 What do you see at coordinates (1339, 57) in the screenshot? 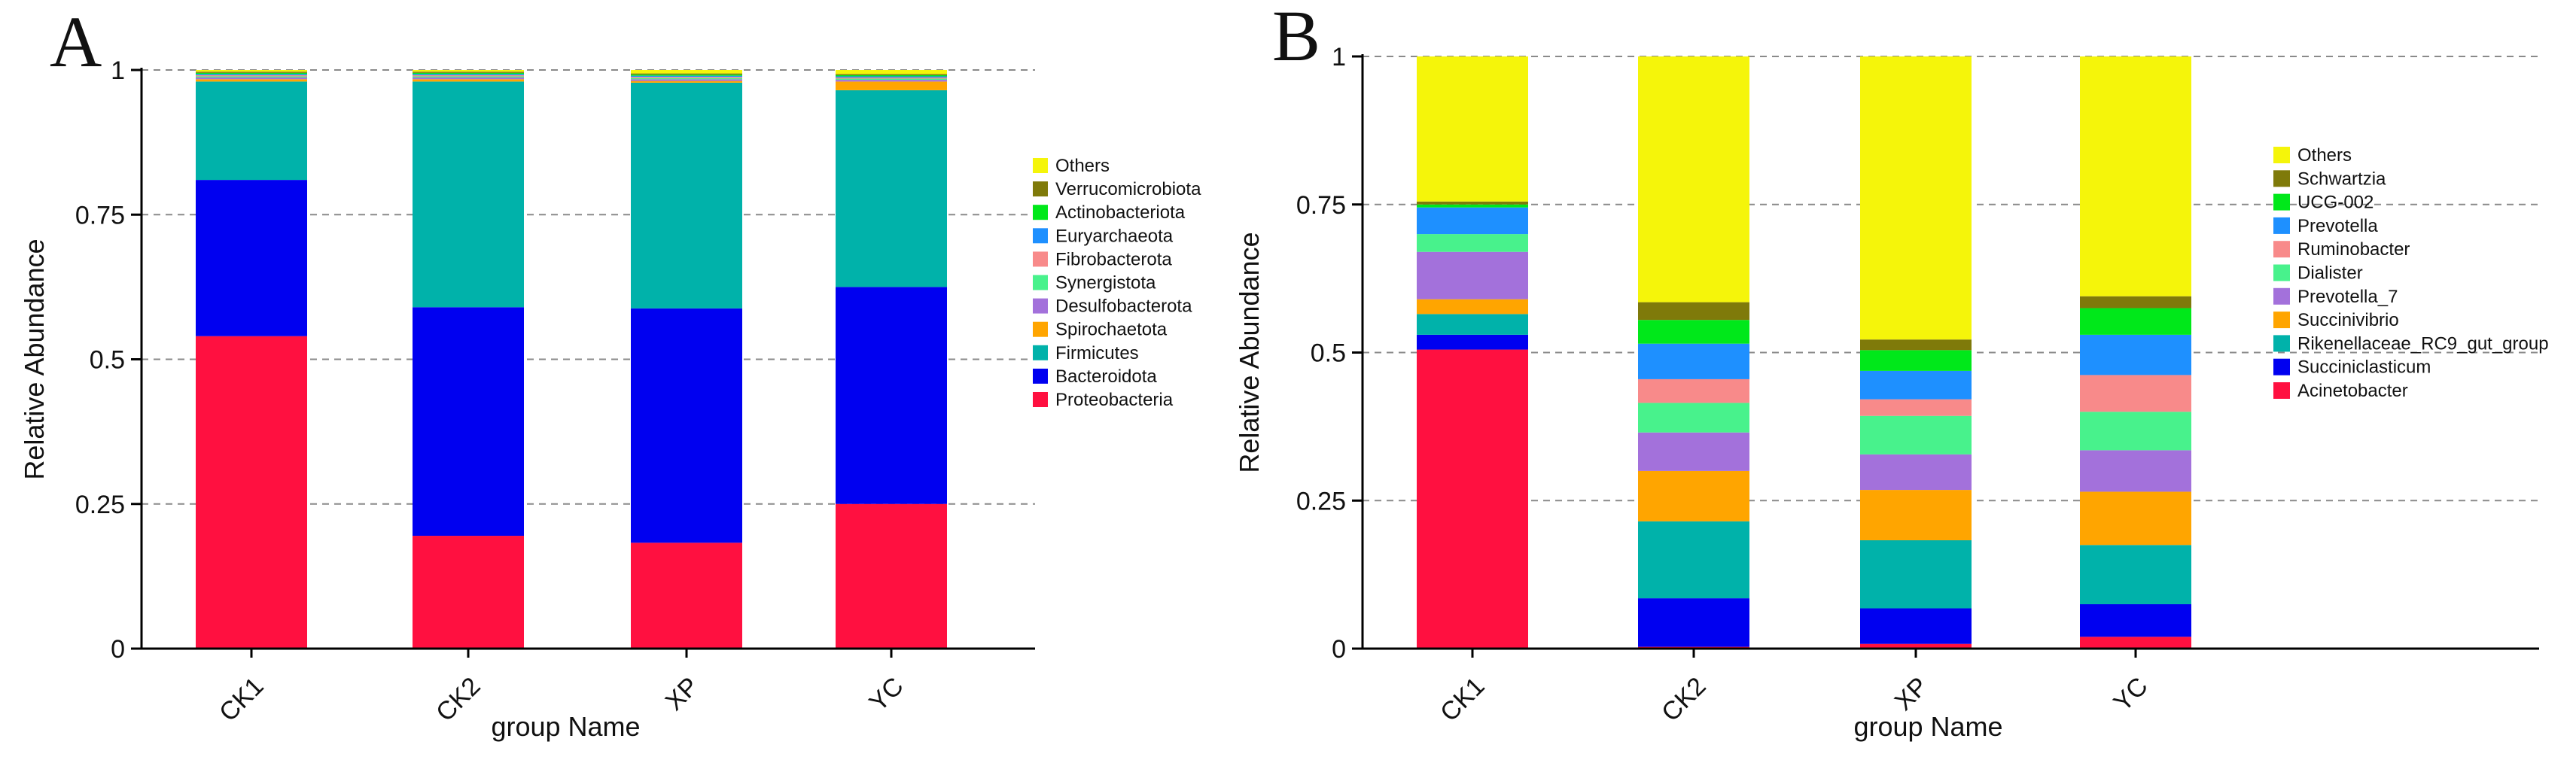
I see `y-tick-label-b: 1` at bounding box center [1339, 57].